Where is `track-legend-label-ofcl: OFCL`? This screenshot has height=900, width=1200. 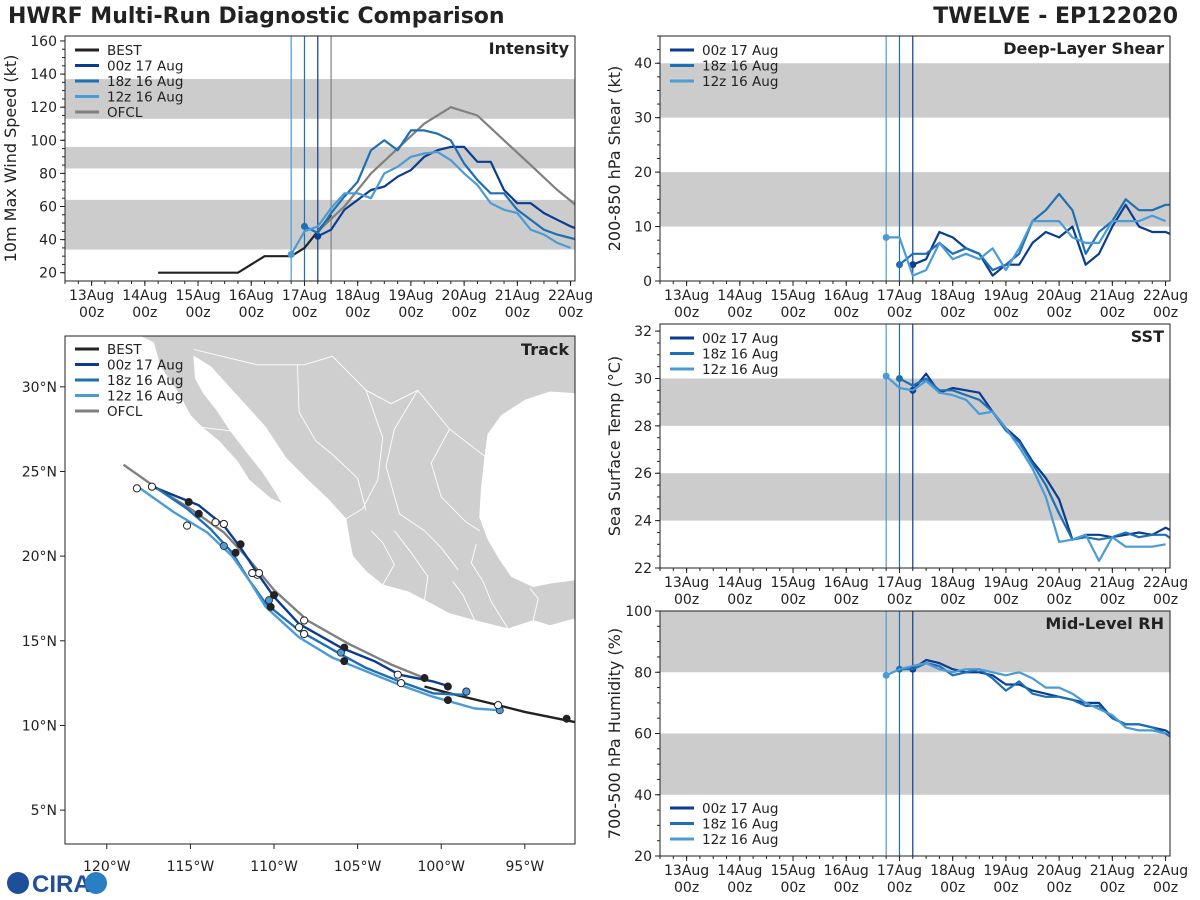
track-legend-label-ofcl: OFCL is located at coordinates (125, 412).